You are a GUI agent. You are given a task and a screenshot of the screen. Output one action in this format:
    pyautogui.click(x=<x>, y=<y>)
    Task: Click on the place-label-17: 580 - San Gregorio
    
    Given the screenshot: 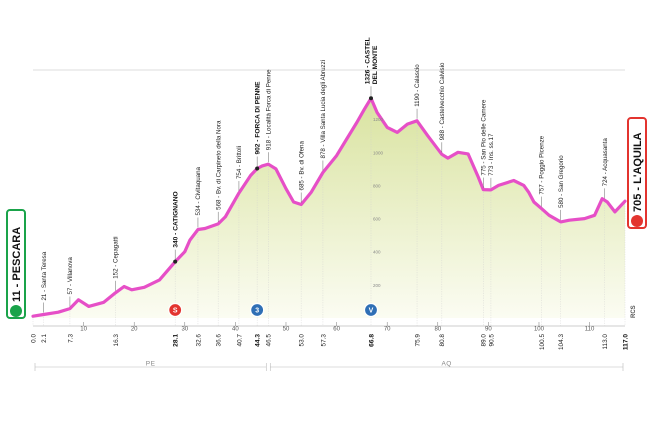 What is the action you would take?
    pyautogui.click(x=561, y=181)
    